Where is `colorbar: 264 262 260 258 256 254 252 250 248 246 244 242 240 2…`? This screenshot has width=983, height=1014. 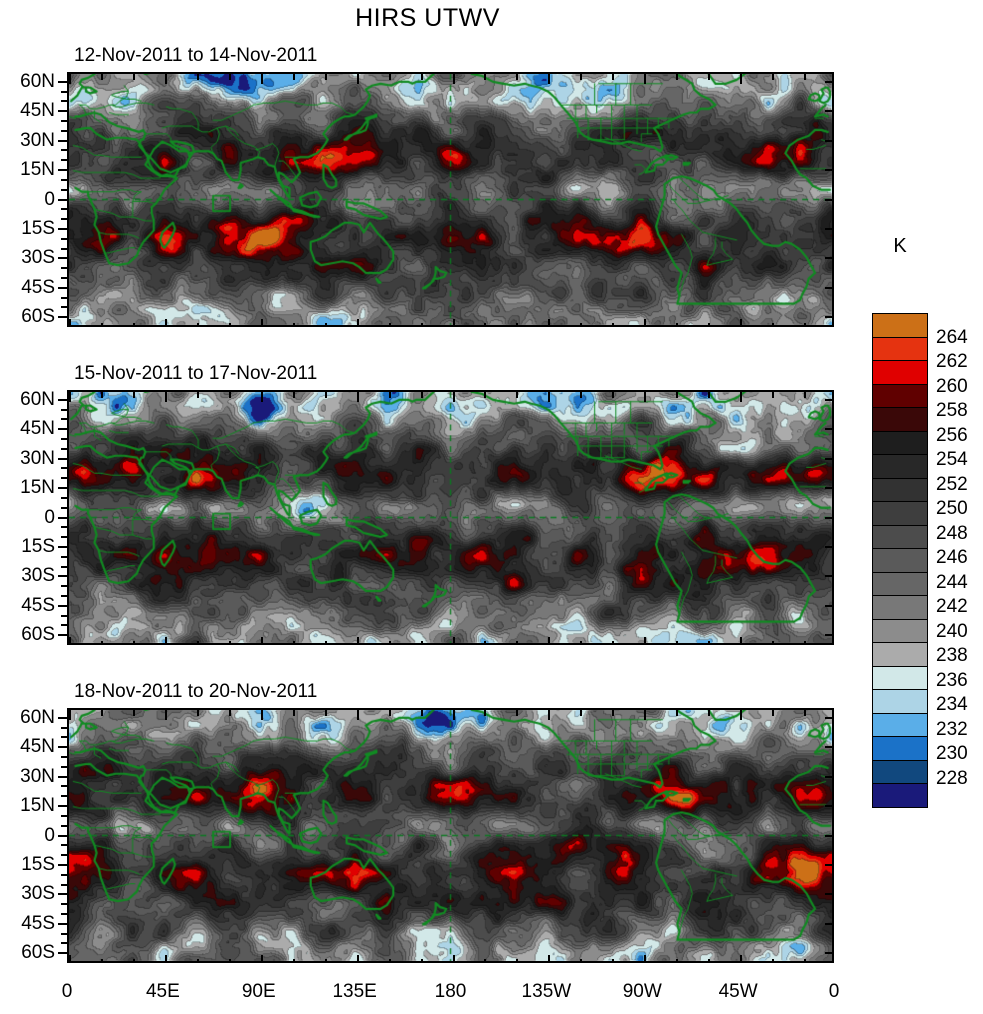 colorbar: 264 262 260 258 256 254 252 250 248 246 244 242 240 2… is located at coordinates (920, 570).